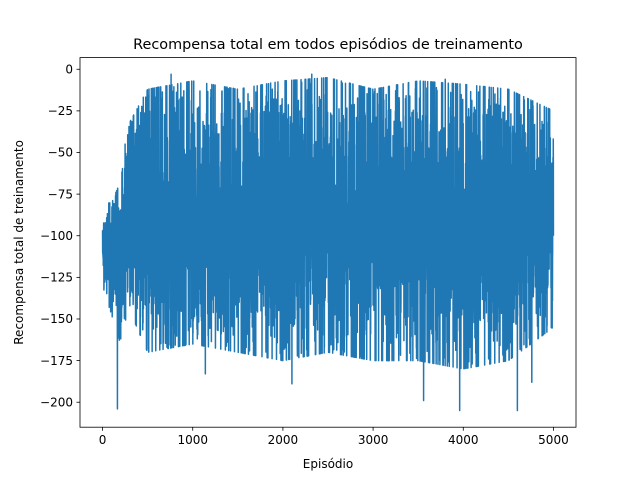 The height and width of the screenshot is (484, 640). I want to click on y-tick-label: −50, so click(60, 153).